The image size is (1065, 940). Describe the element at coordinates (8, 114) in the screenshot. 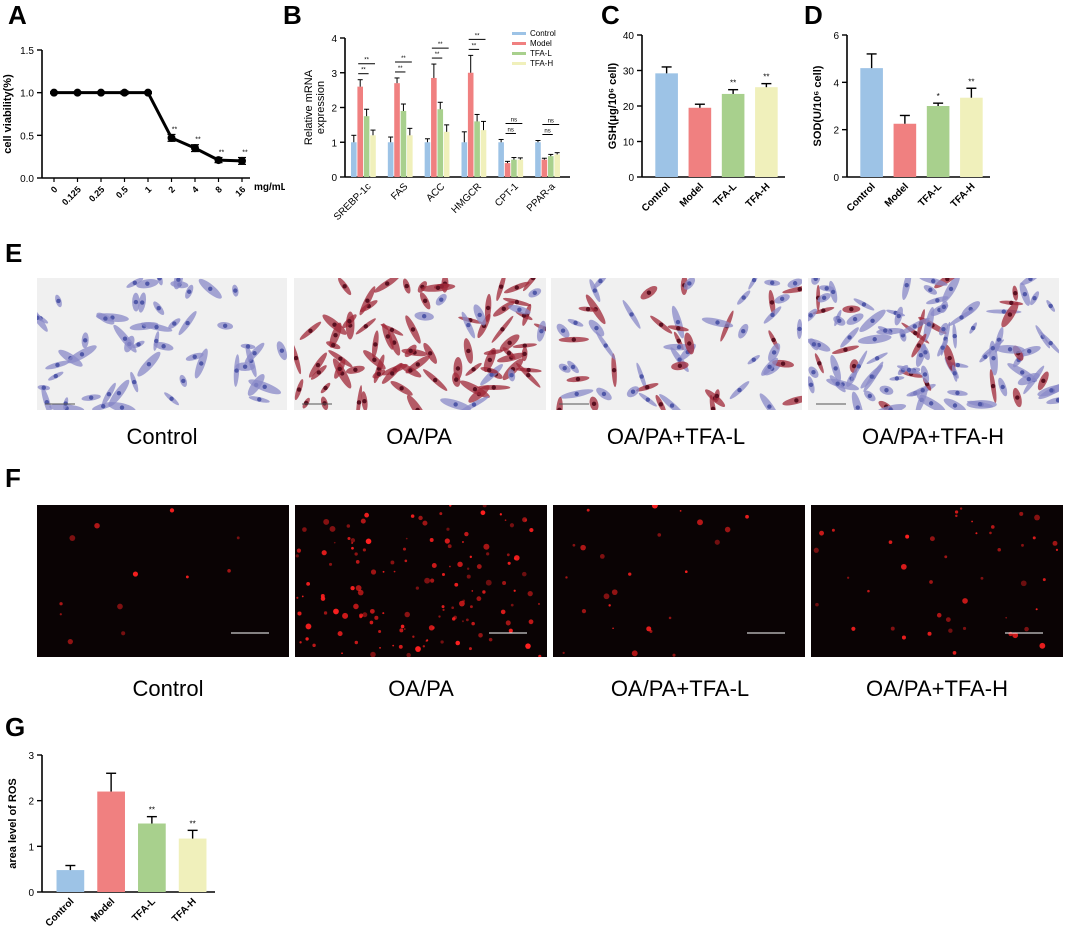

I see `y-axis-label: cell viability(%)` at that location.